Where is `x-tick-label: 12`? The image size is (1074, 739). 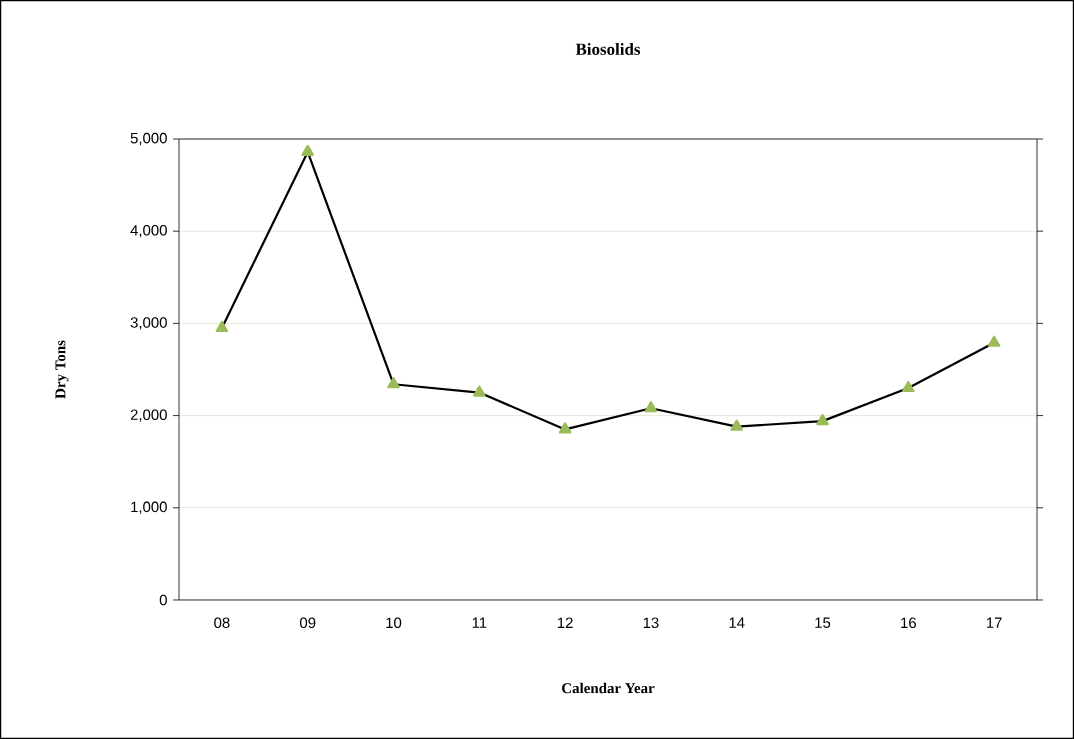 x-tick-label: 12 is located at coordinates (565, 622).